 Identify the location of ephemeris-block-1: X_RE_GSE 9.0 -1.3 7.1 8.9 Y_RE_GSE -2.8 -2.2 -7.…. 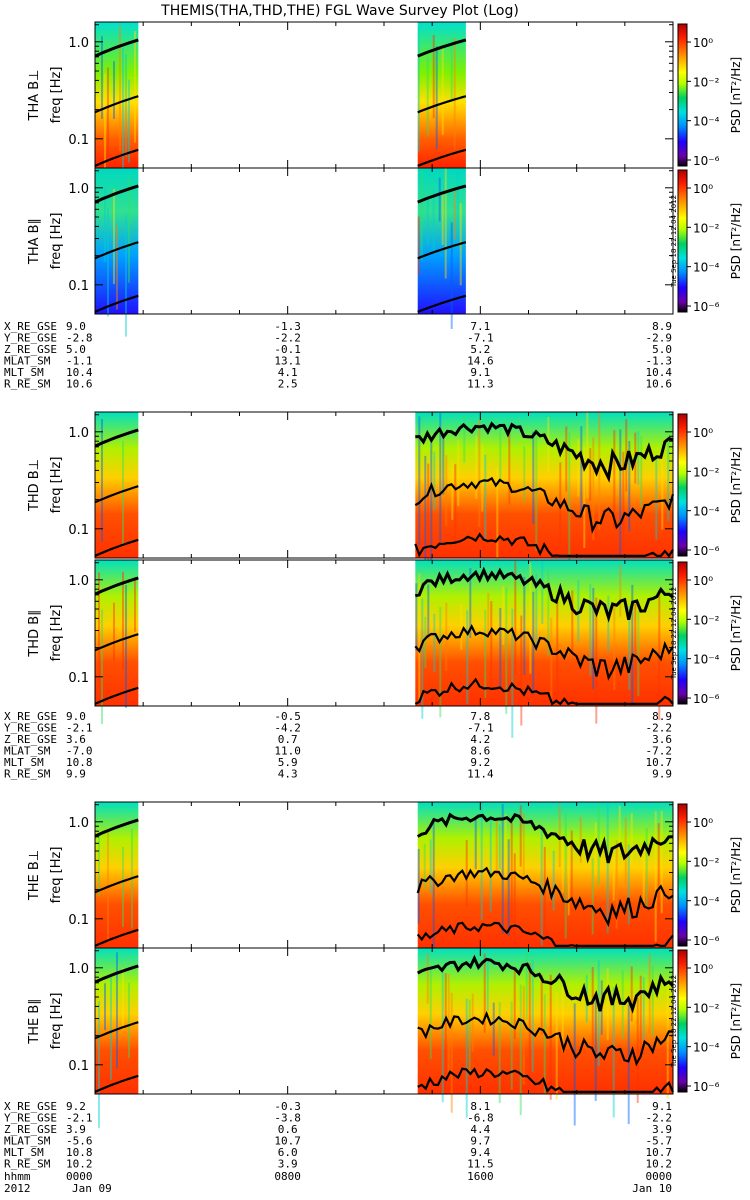
(338, 355).